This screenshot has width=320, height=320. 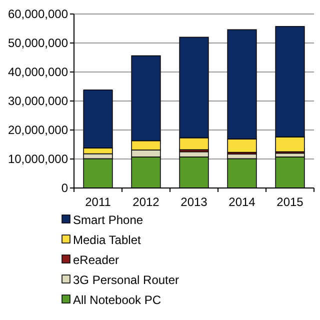 I want to click on x-tick-label: 2011, so click(x=98, y=202).